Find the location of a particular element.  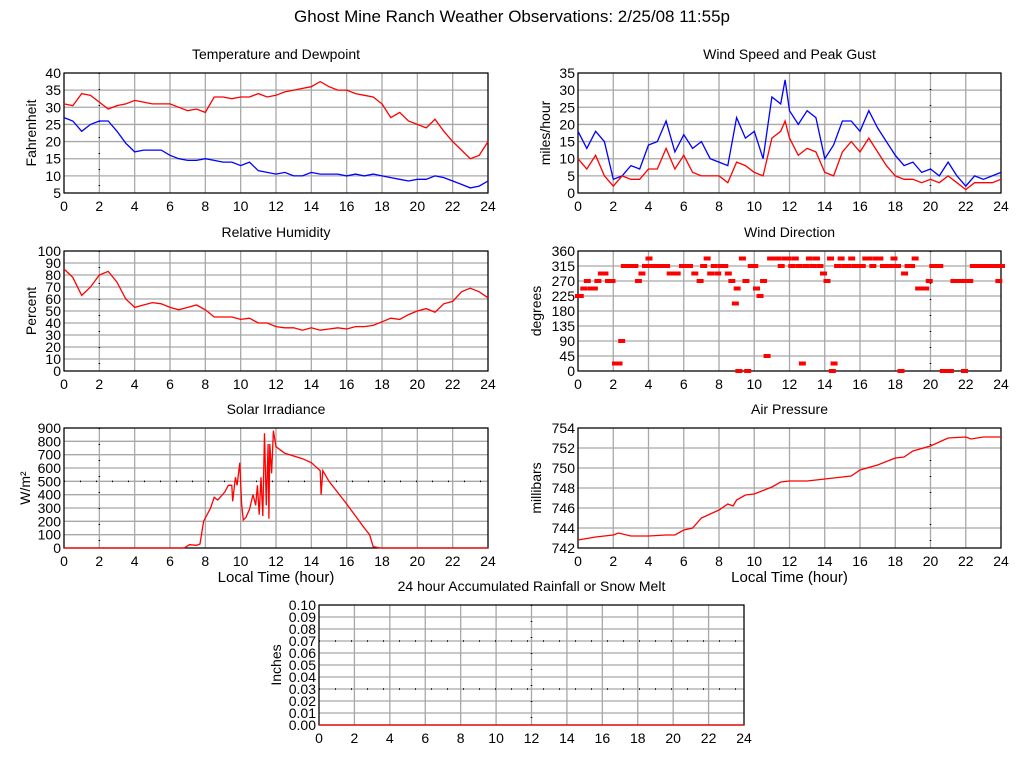

y-axis-label: degrees is located at coordinates (536, 311).